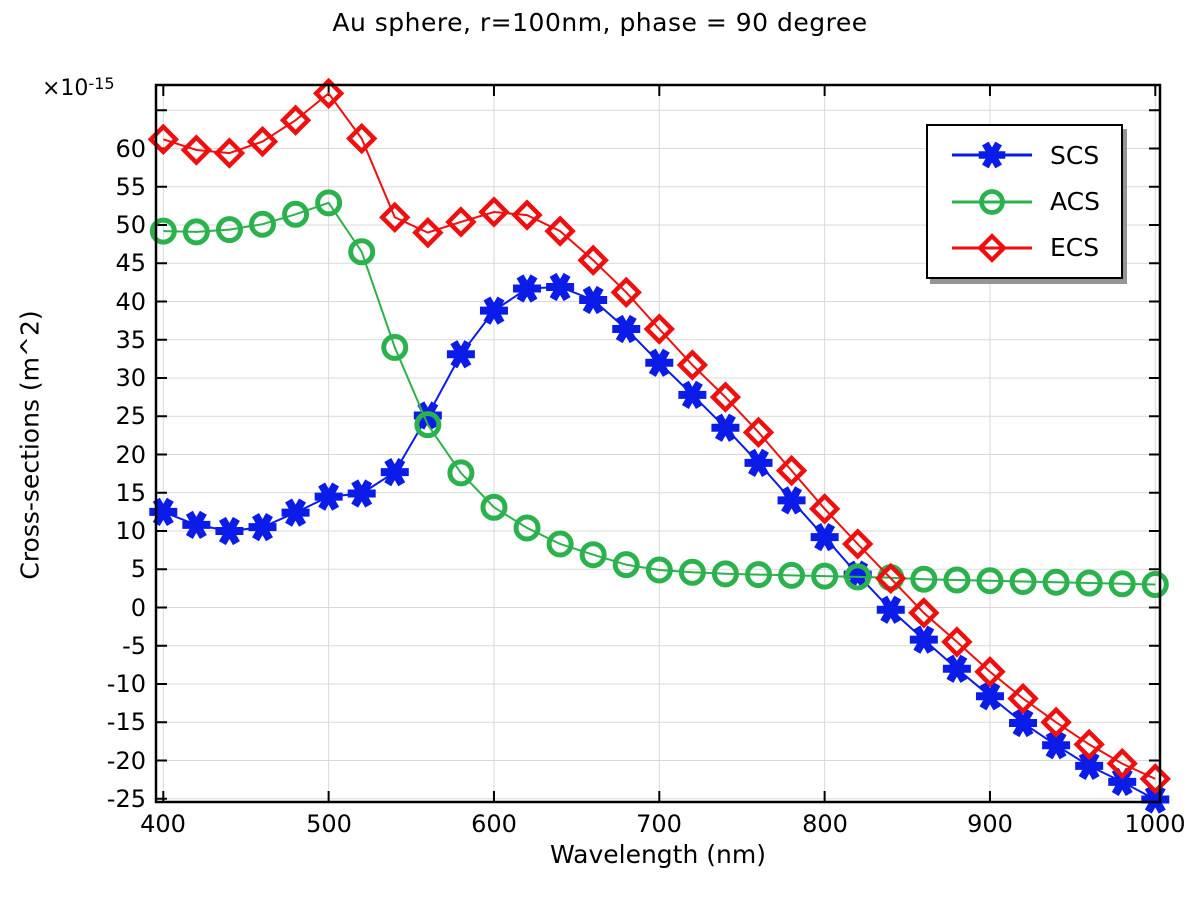  What do you see at coordinates (130, 416) in the screenshot?
I see `y-tick-label: 25` at bounding box center [130, 416].